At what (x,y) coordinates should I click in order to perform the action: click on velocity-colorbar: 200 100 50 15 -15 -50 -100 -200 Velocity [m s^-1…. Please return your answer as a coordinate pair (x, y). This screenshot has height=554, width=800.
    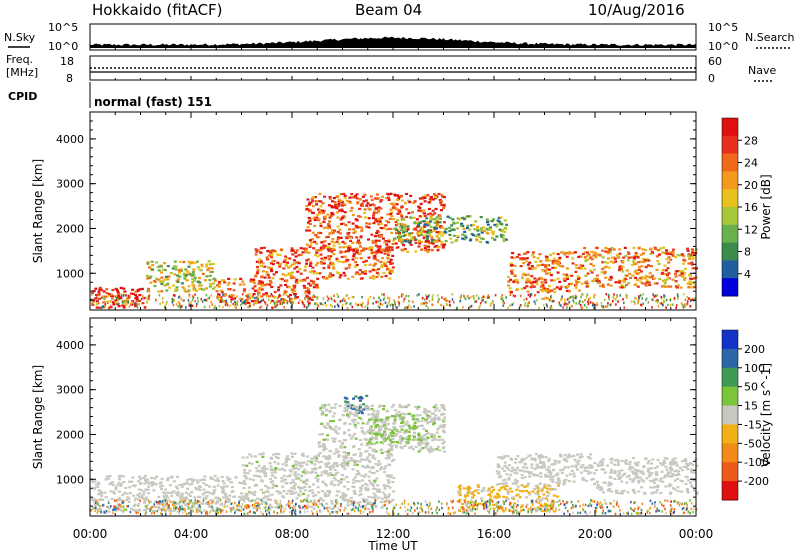
    Looking at the image, I should click on (747, 415).